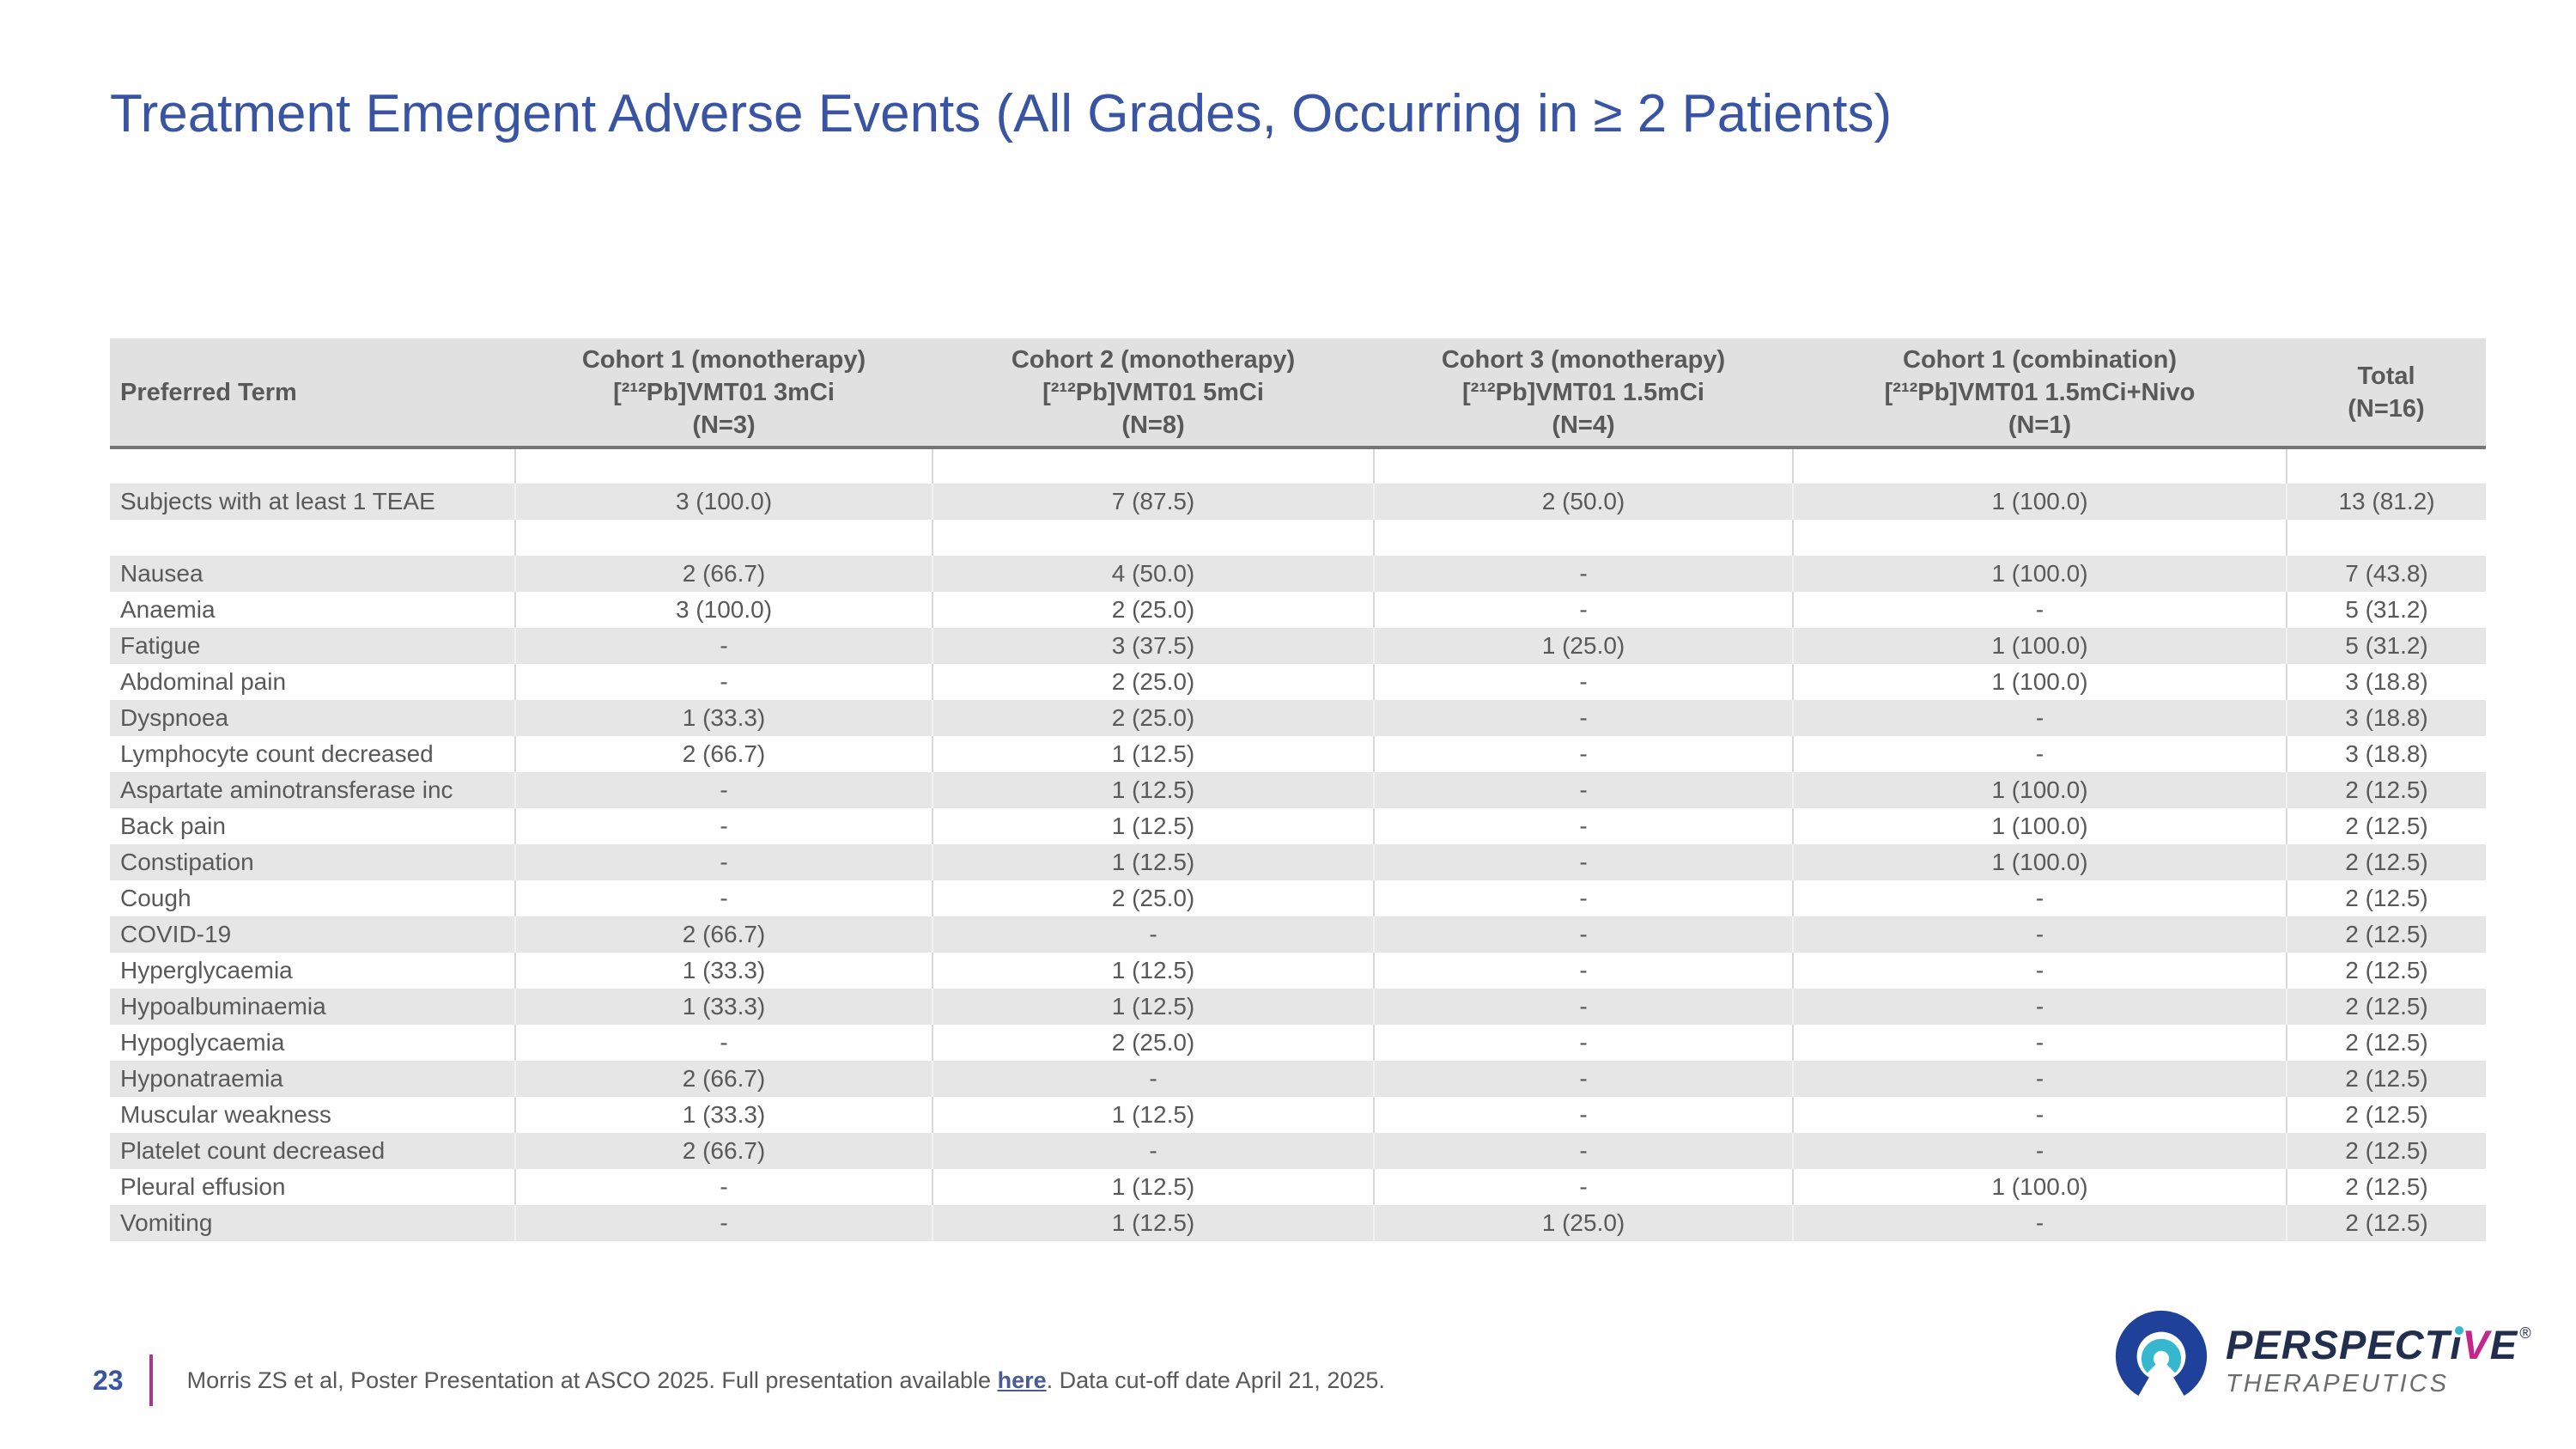  I want to click on table-row: COVID-19 2 (66.7) - - -2 (12.5), so click(1298, 934).